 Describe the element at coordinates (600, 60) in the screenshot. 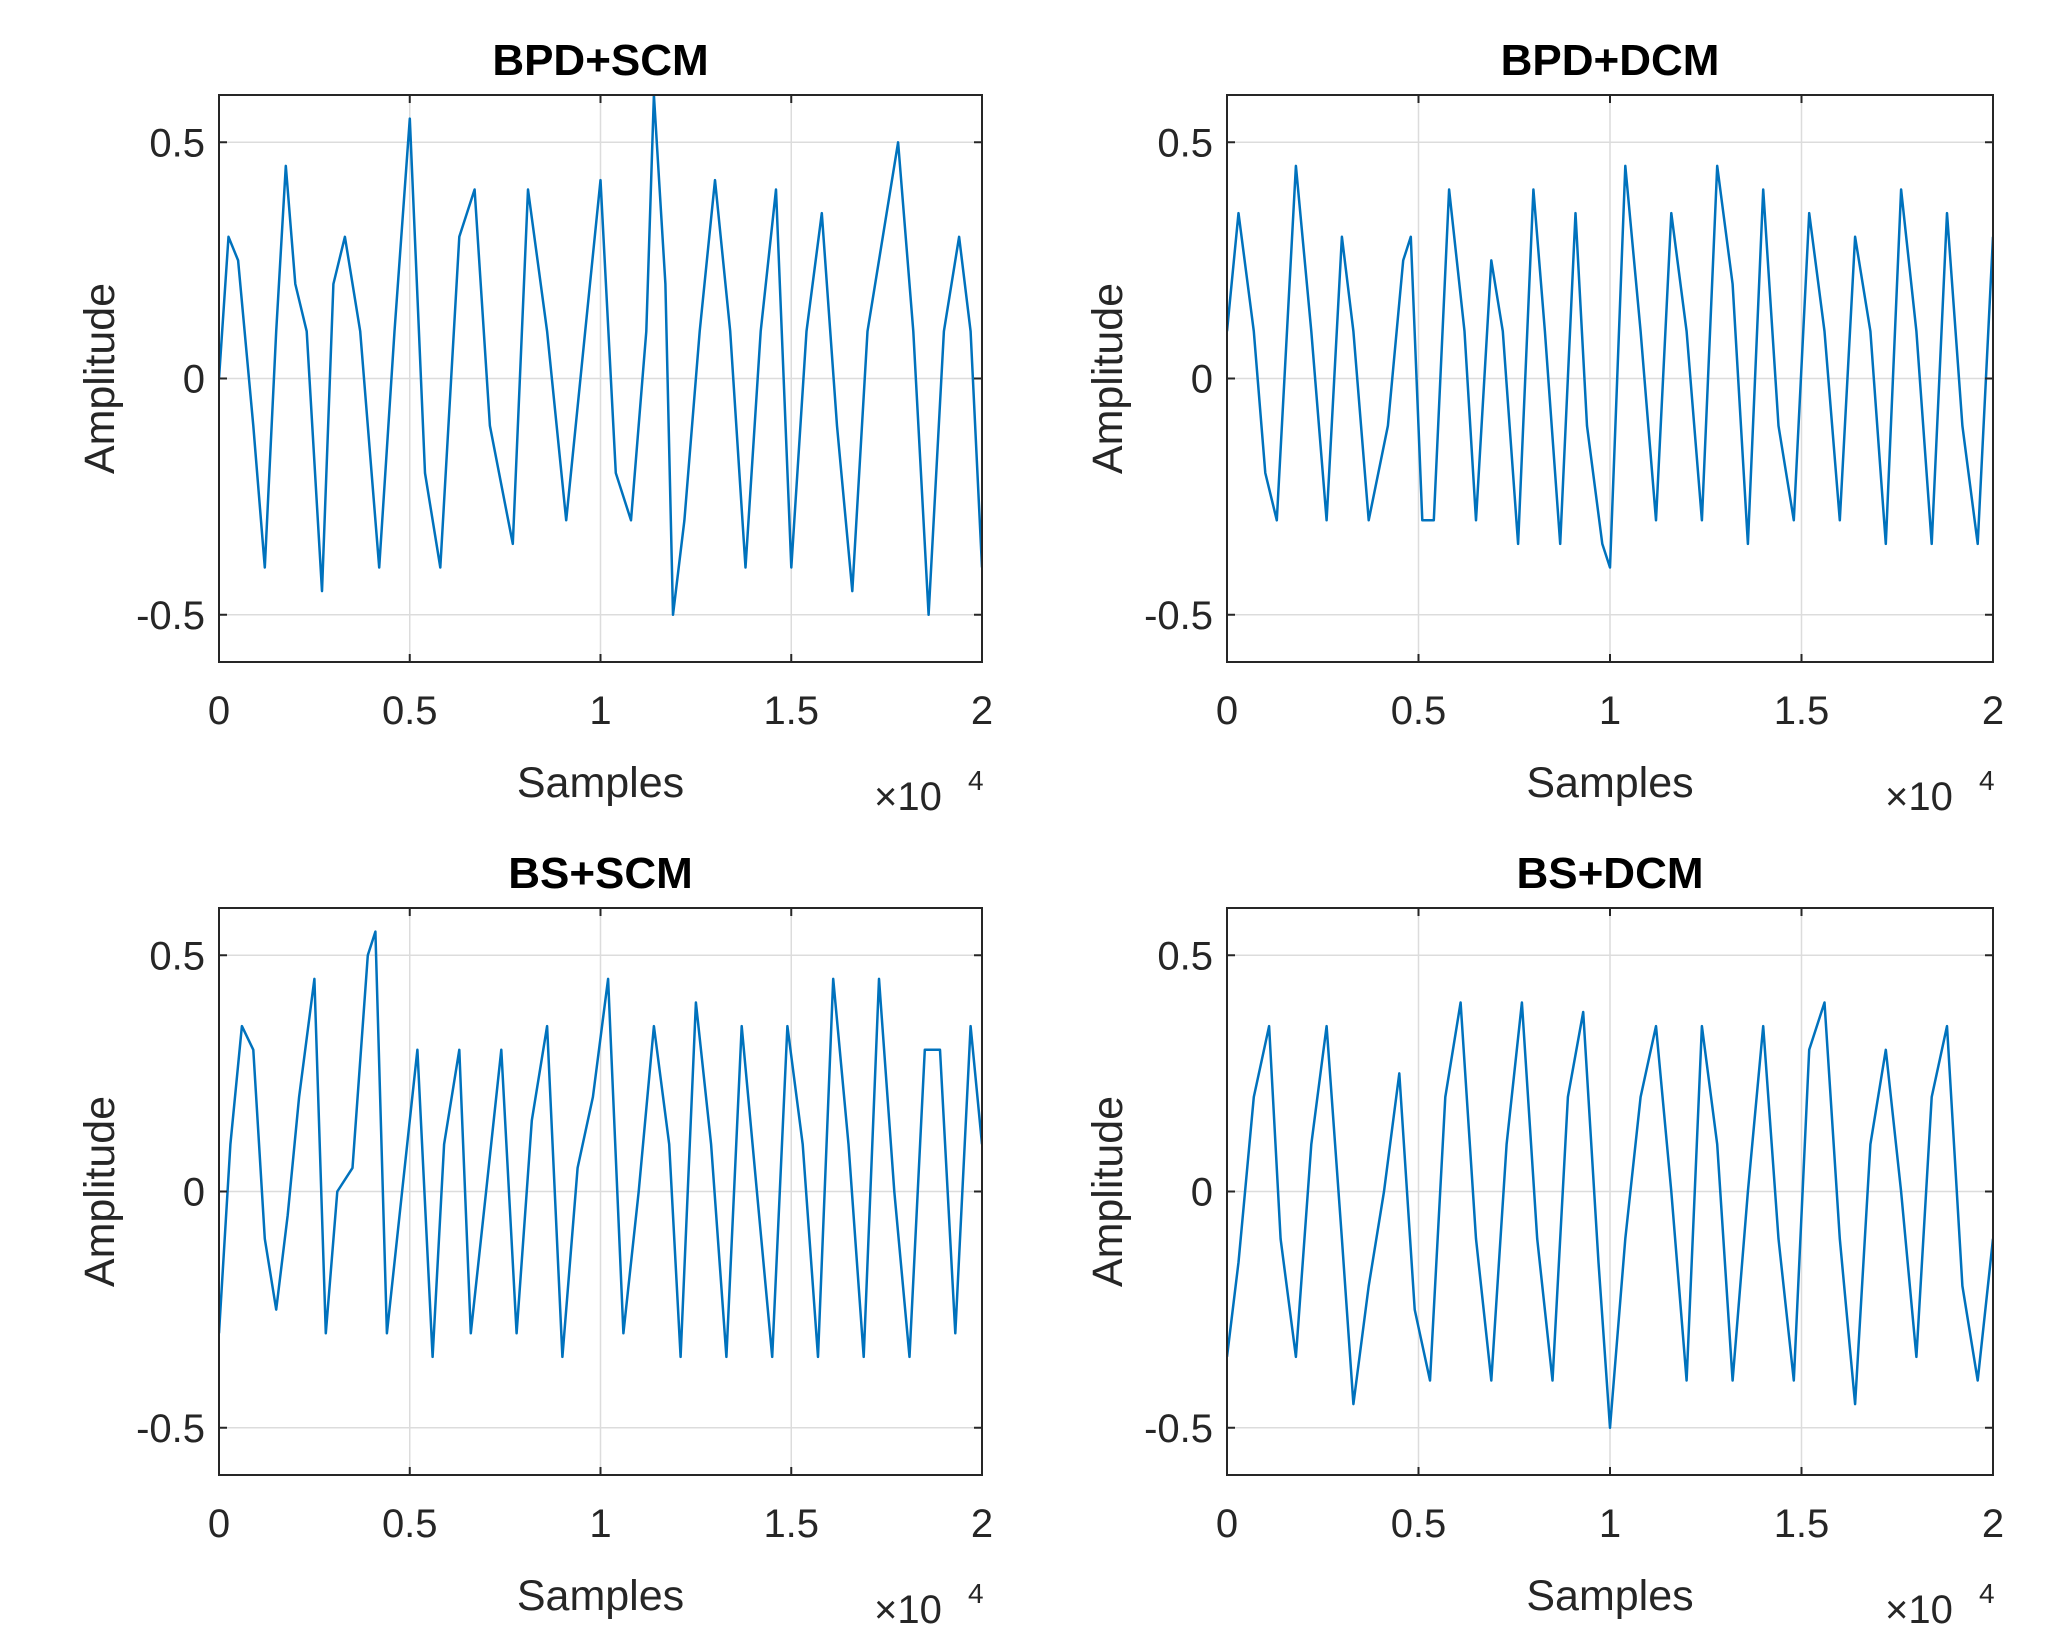

I see `chart-title: BPD+SCM` at that location.